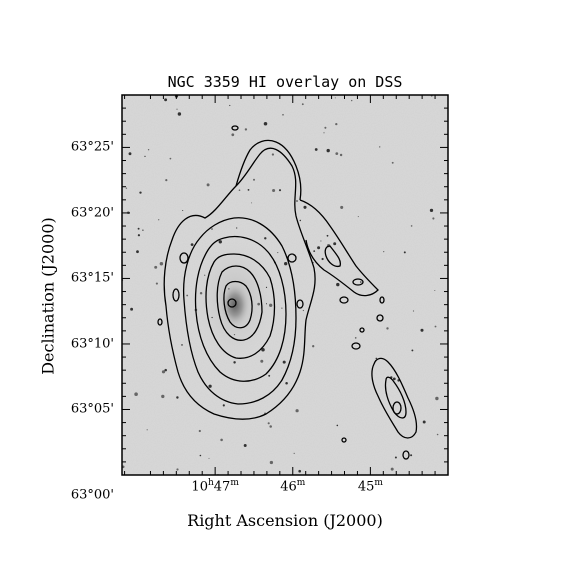  What do you see at coordinates (232, 303) in the screenshot?
I see `contour-nucleus` at bounding box center [232, 303].